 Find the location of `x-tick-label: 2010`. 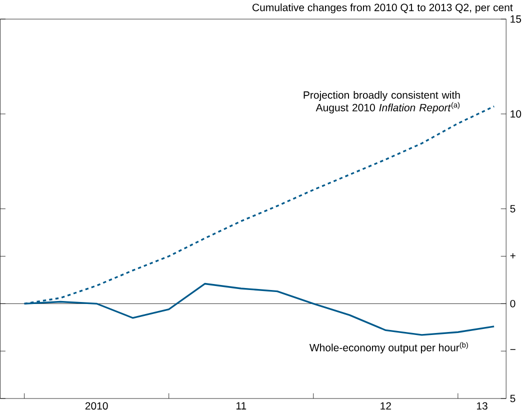

x-tick-label: 2010 is located at coordinates (96, 406).